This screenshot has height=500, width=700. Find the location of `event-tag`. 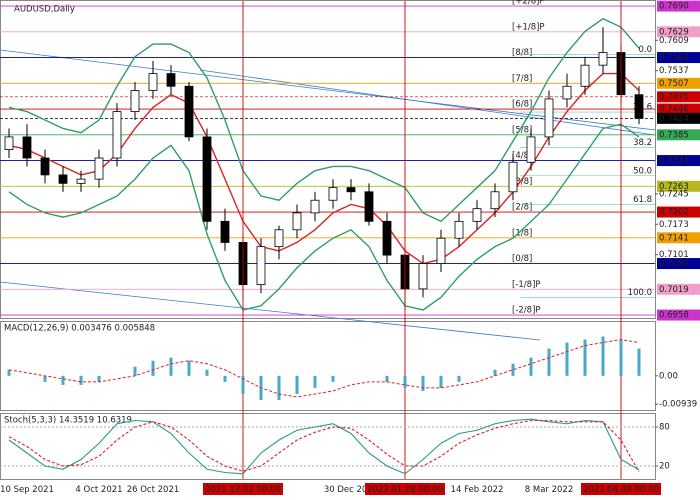

event-tag is located at coordinates (405, 489).